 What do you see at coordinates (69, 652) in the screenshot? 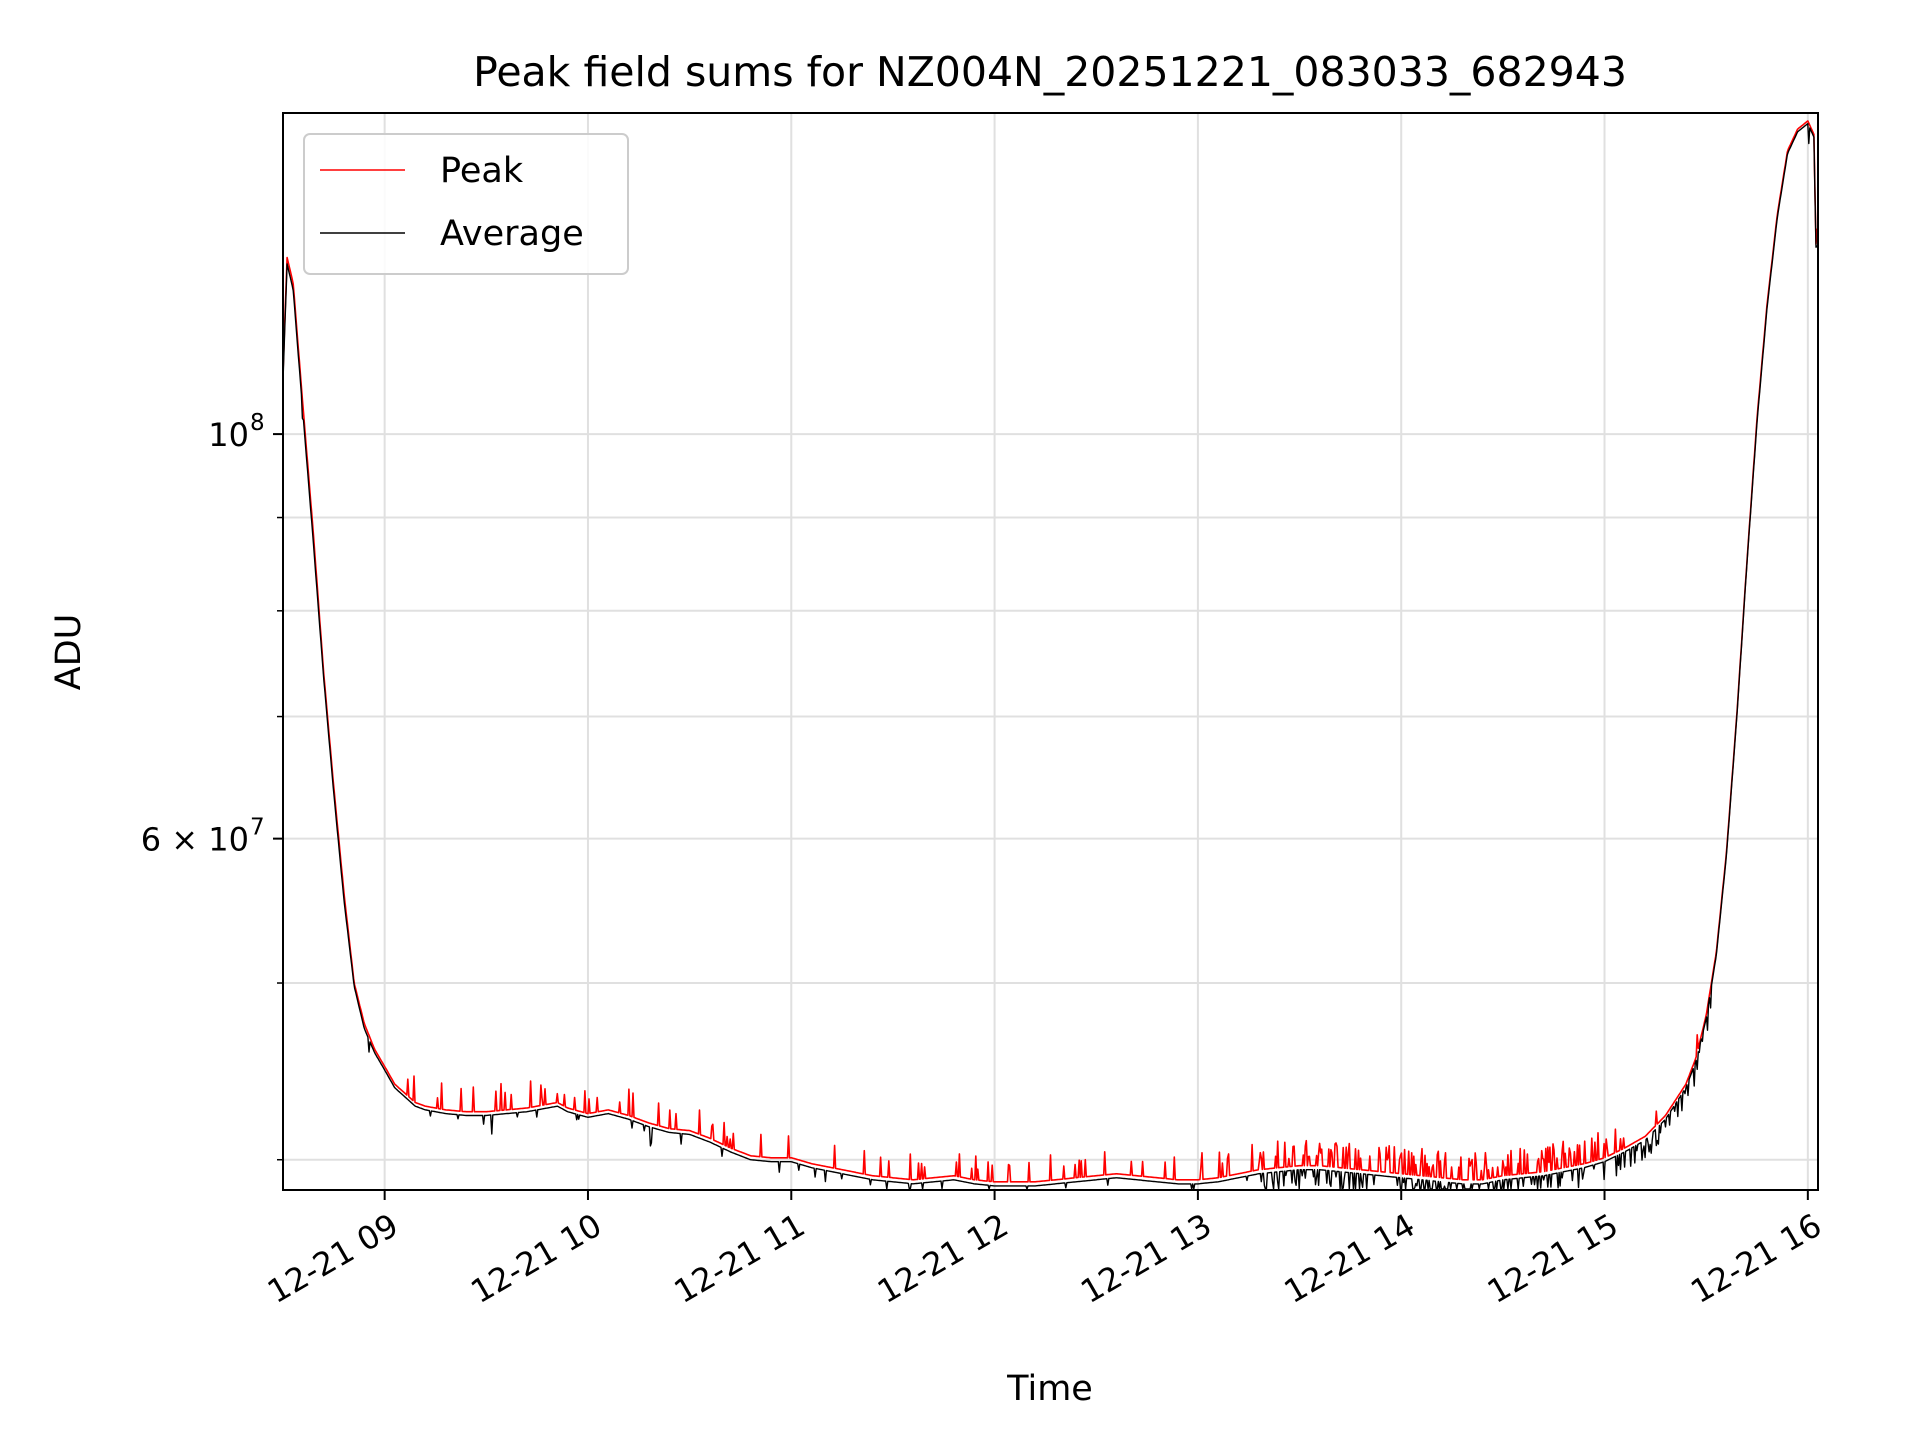
I see `y-axis-label: ADU` at bounding box center [69, 652].